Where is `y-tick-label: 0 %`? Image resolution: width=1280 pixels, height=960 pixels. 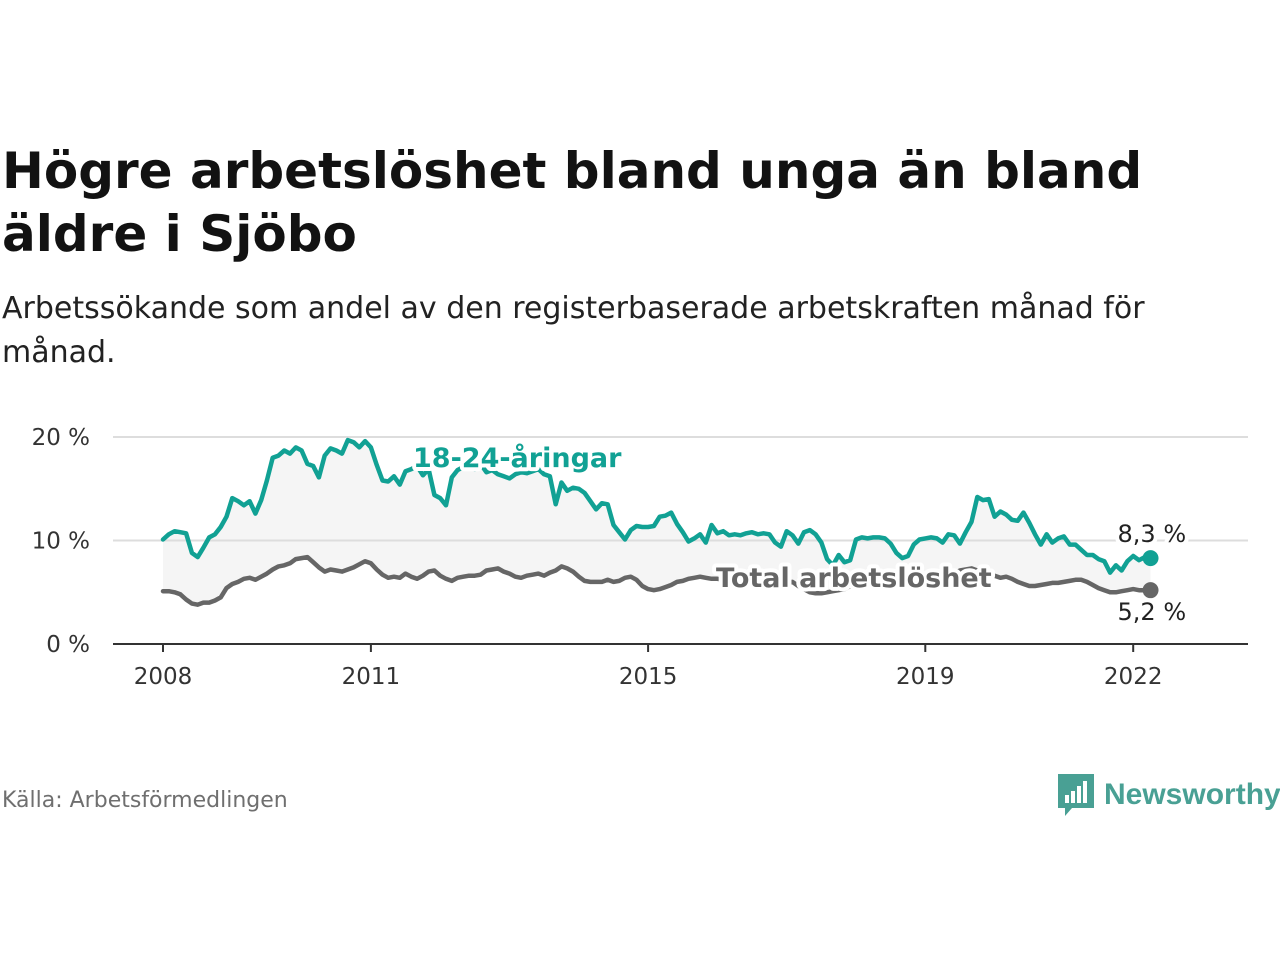 y-tick-label: 0 % is located at coordinates (68, 645).